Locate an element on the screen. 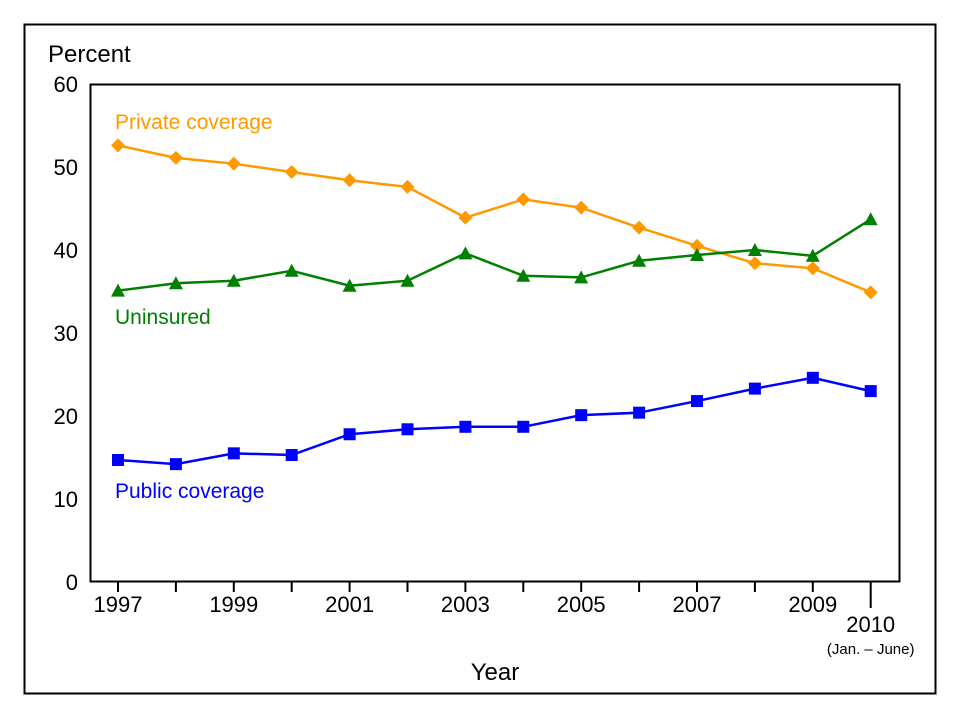  y-axis-label: Percent is located at coordinates (89, 54).